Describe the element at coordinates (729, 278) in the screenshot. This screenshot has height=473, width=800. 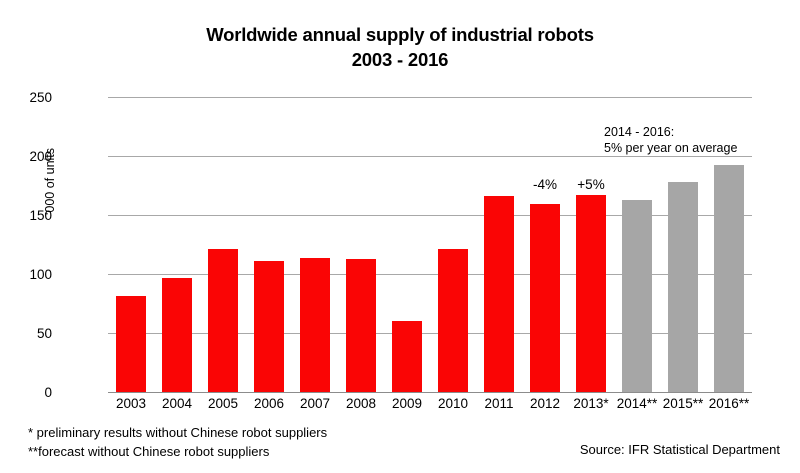
I see `bar-2016` at that location.